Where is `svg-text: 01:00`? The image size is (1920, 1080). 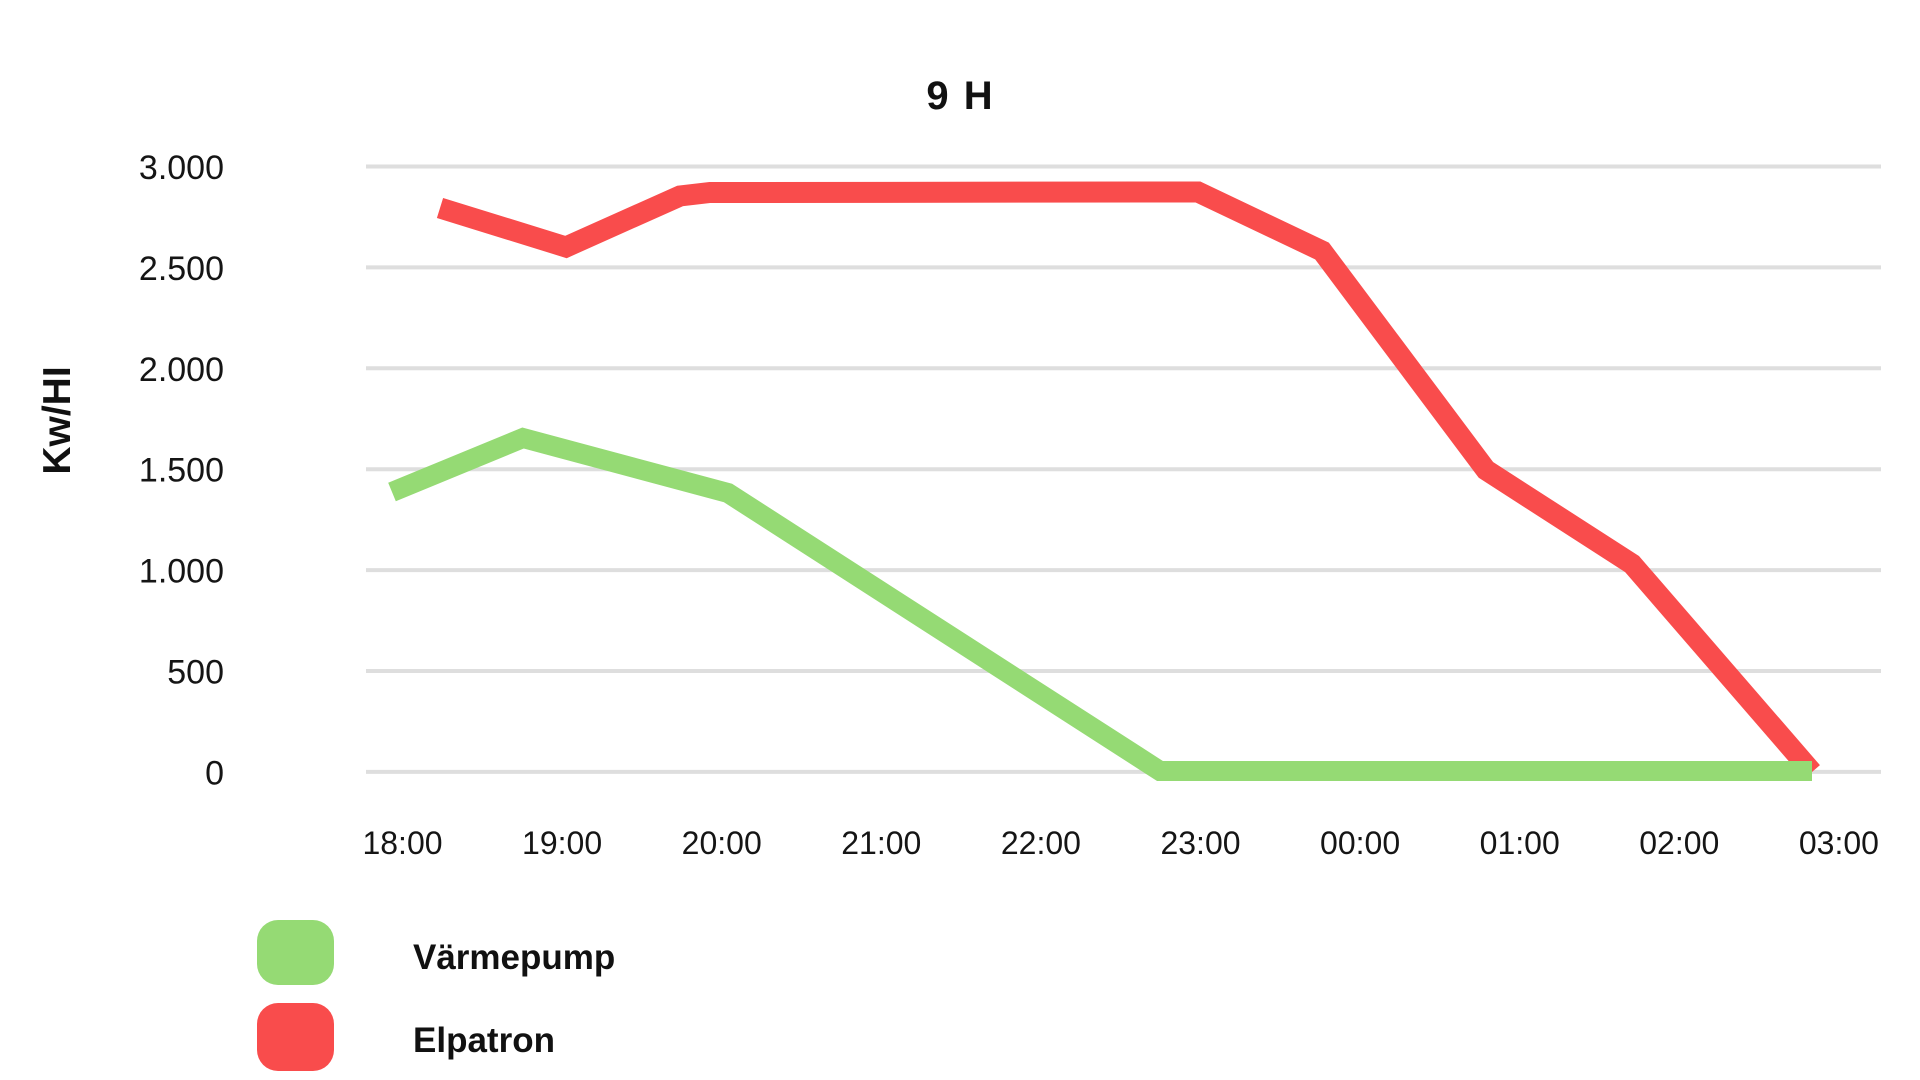
svg-text: 01:00 is located at coordinates (1520, 843).